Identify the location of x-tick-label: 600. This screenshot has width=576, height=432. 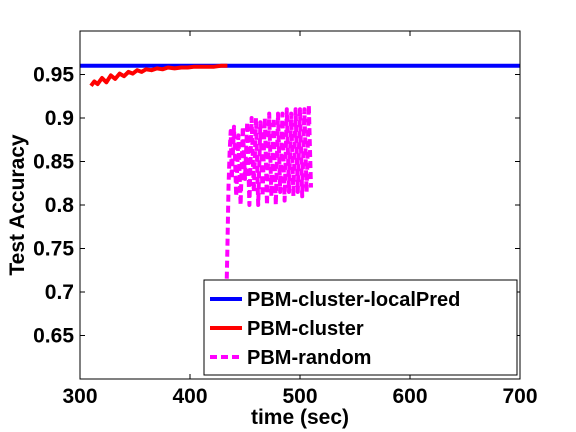
(409, 396).